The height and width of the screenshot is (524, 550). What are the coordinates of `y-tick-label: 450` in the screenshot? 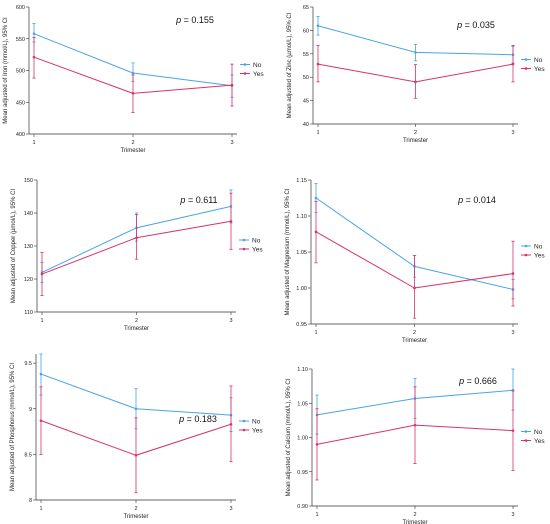 It's located at (20, 103).